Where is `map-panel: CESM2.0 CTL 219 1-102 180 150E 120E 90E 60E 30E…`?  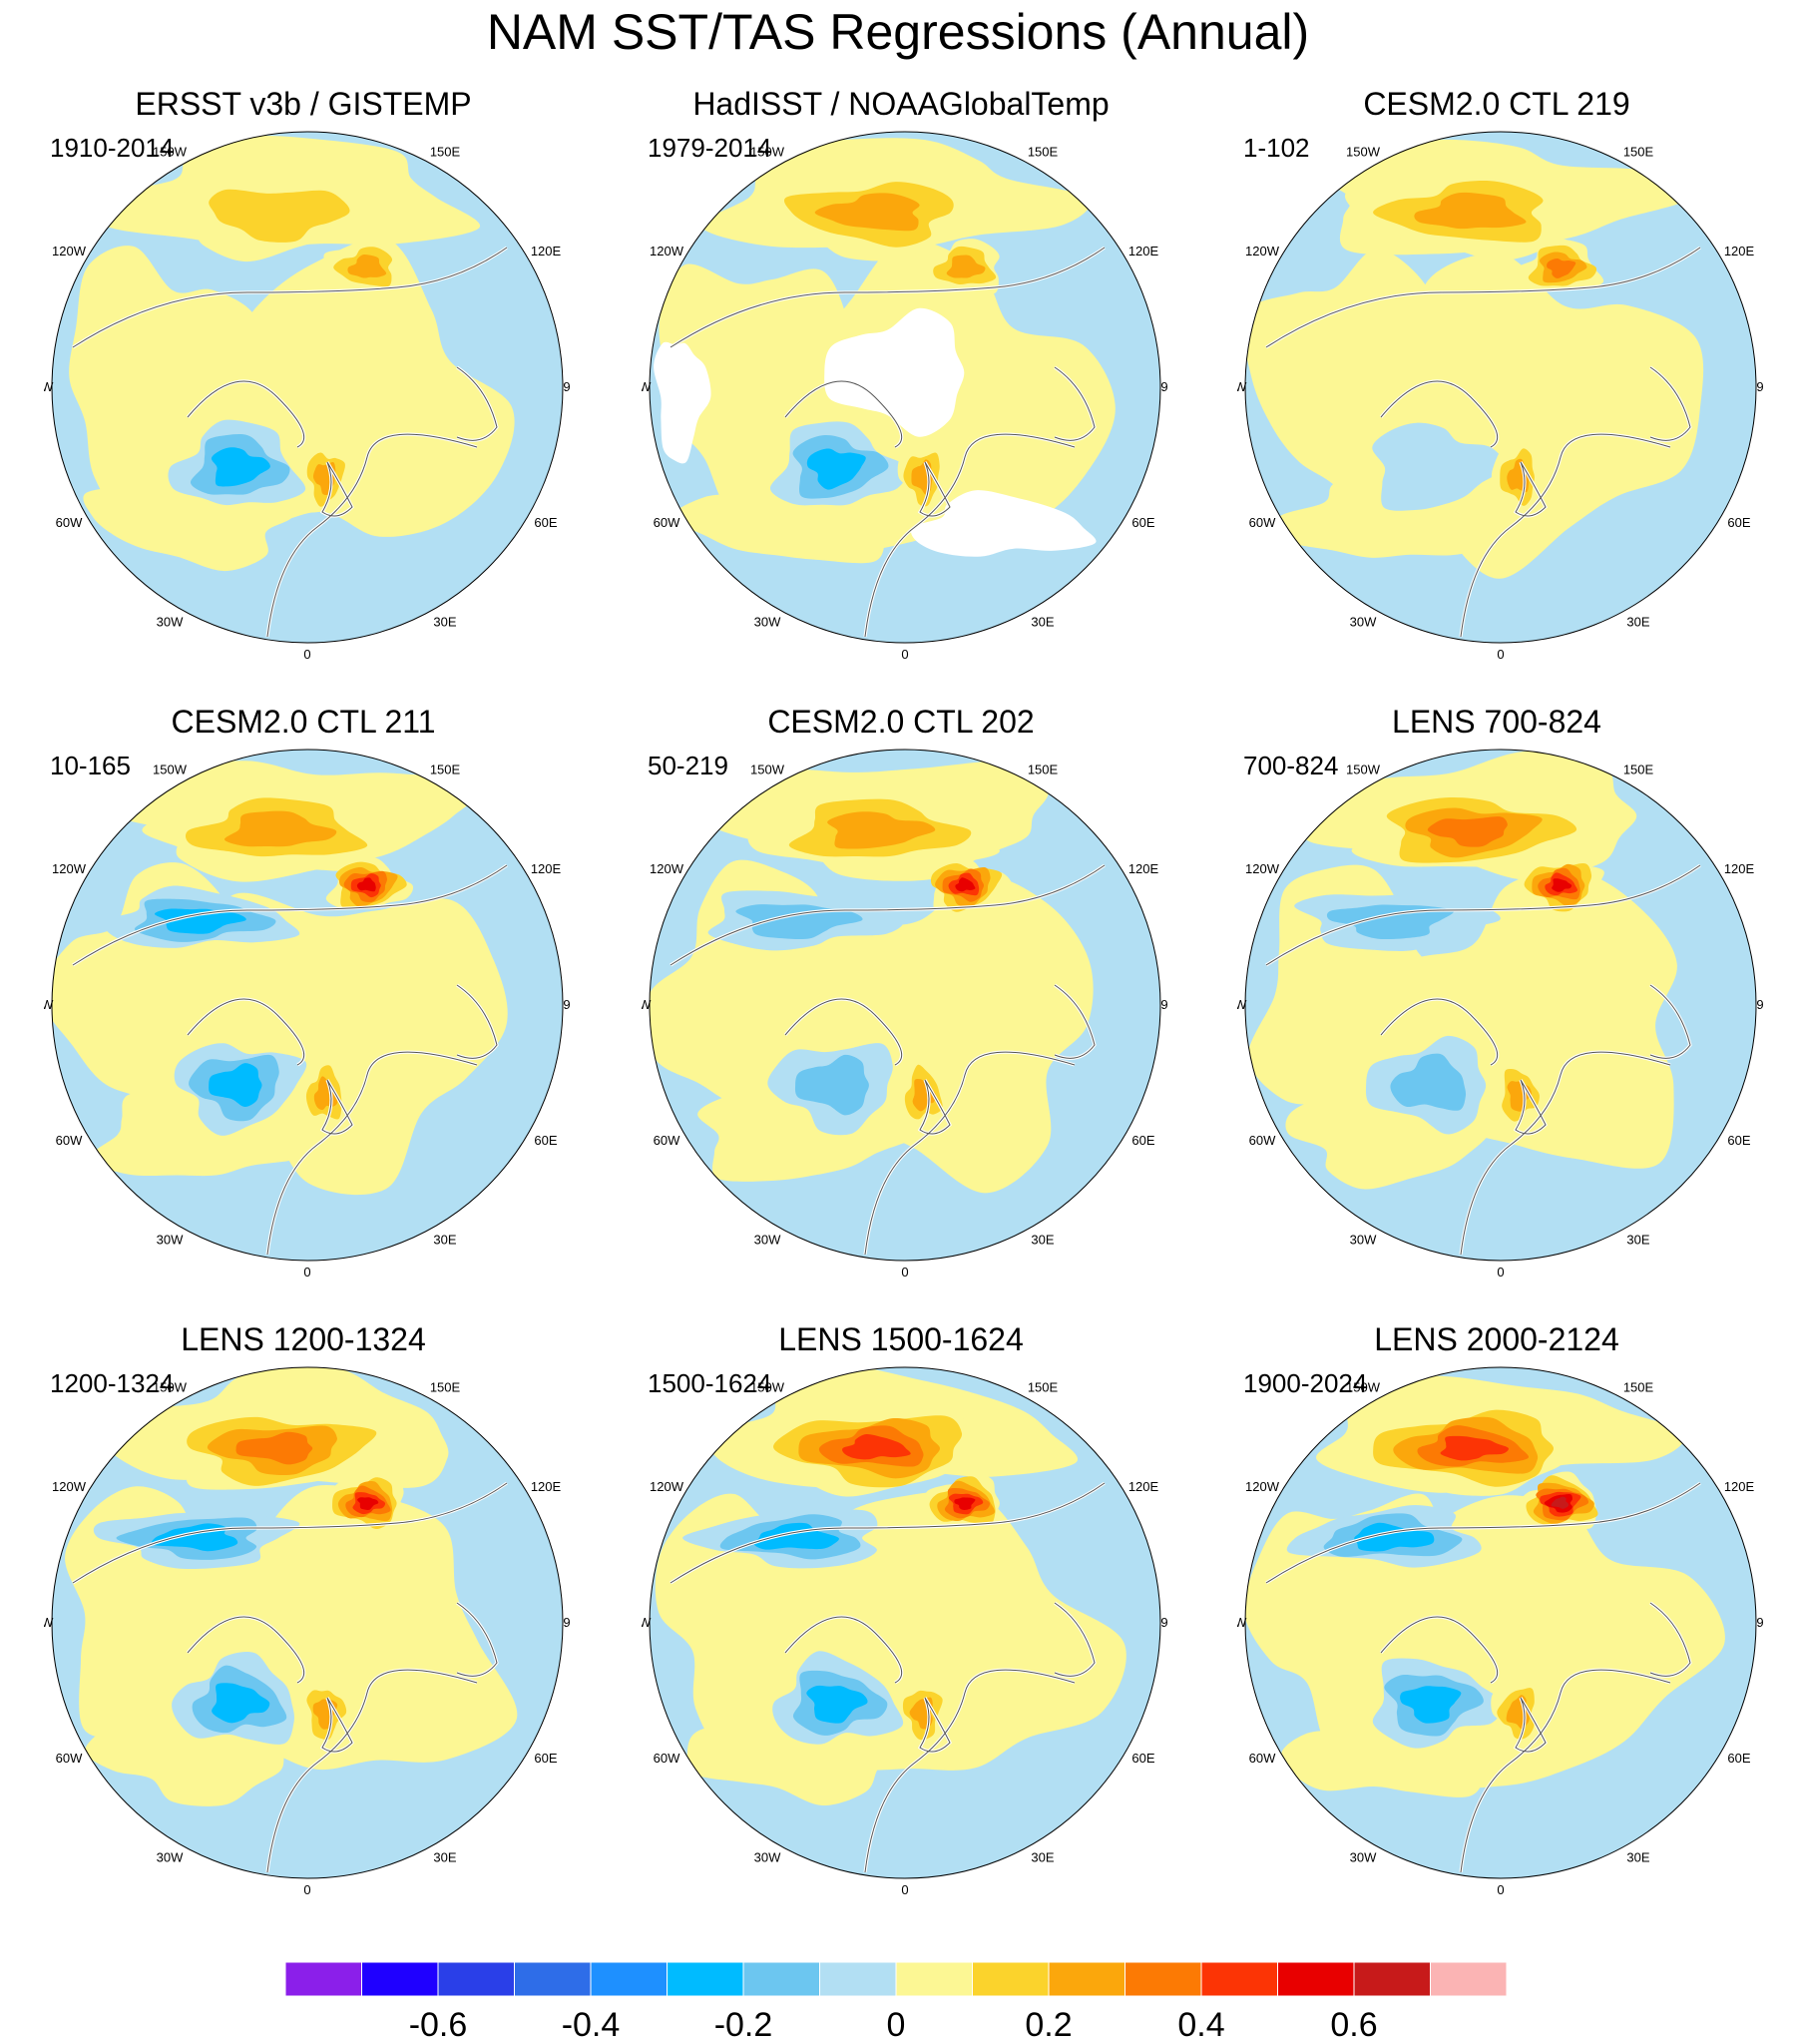 map-panel: CESM2.0 CTL 219 1-102 180 150E 120E 90E 60E 30E… is located at coordinates (1496, 393).